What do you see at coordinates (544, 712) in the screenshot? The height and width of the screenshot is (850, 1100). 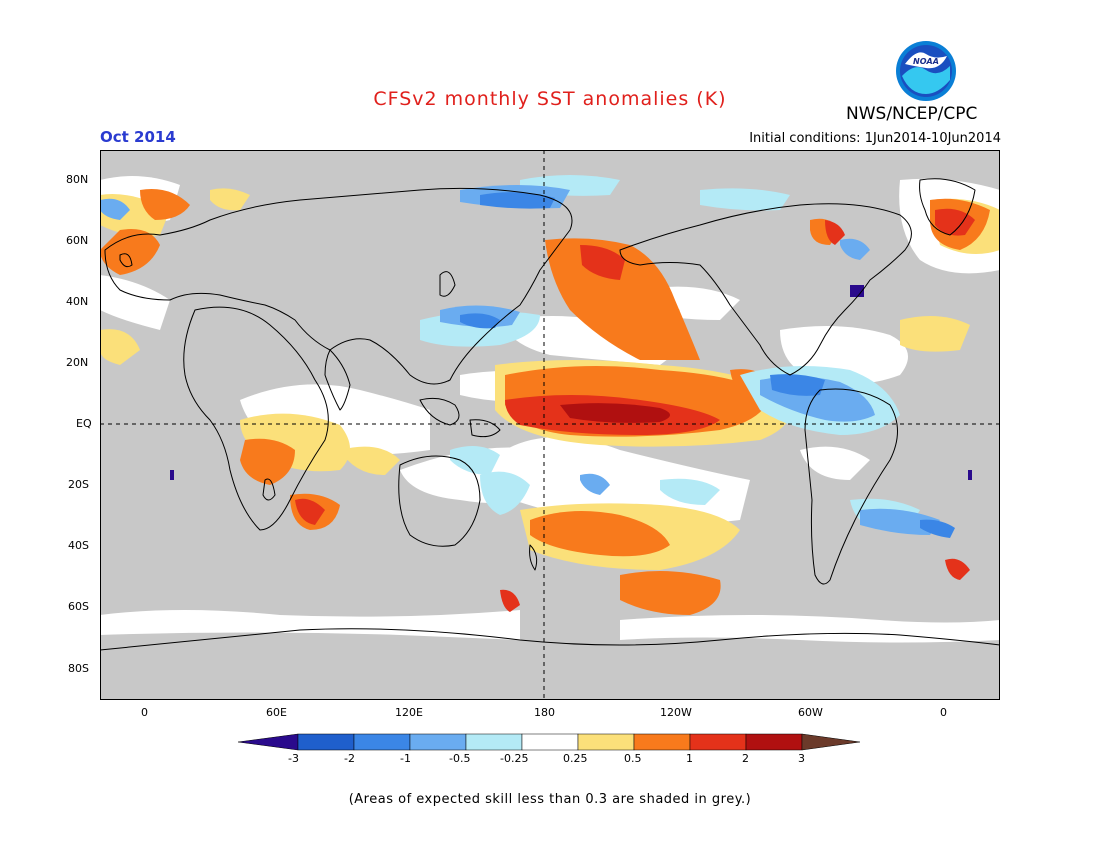 I see `lon-label: 180` at bounding box center [544, 712].